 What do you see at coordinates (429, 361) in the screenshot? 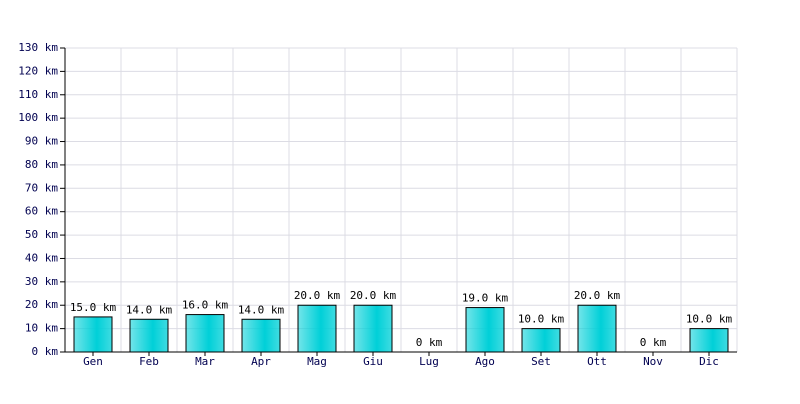
I see `x-tick-label: Lug` at bounding box center [429, 361].